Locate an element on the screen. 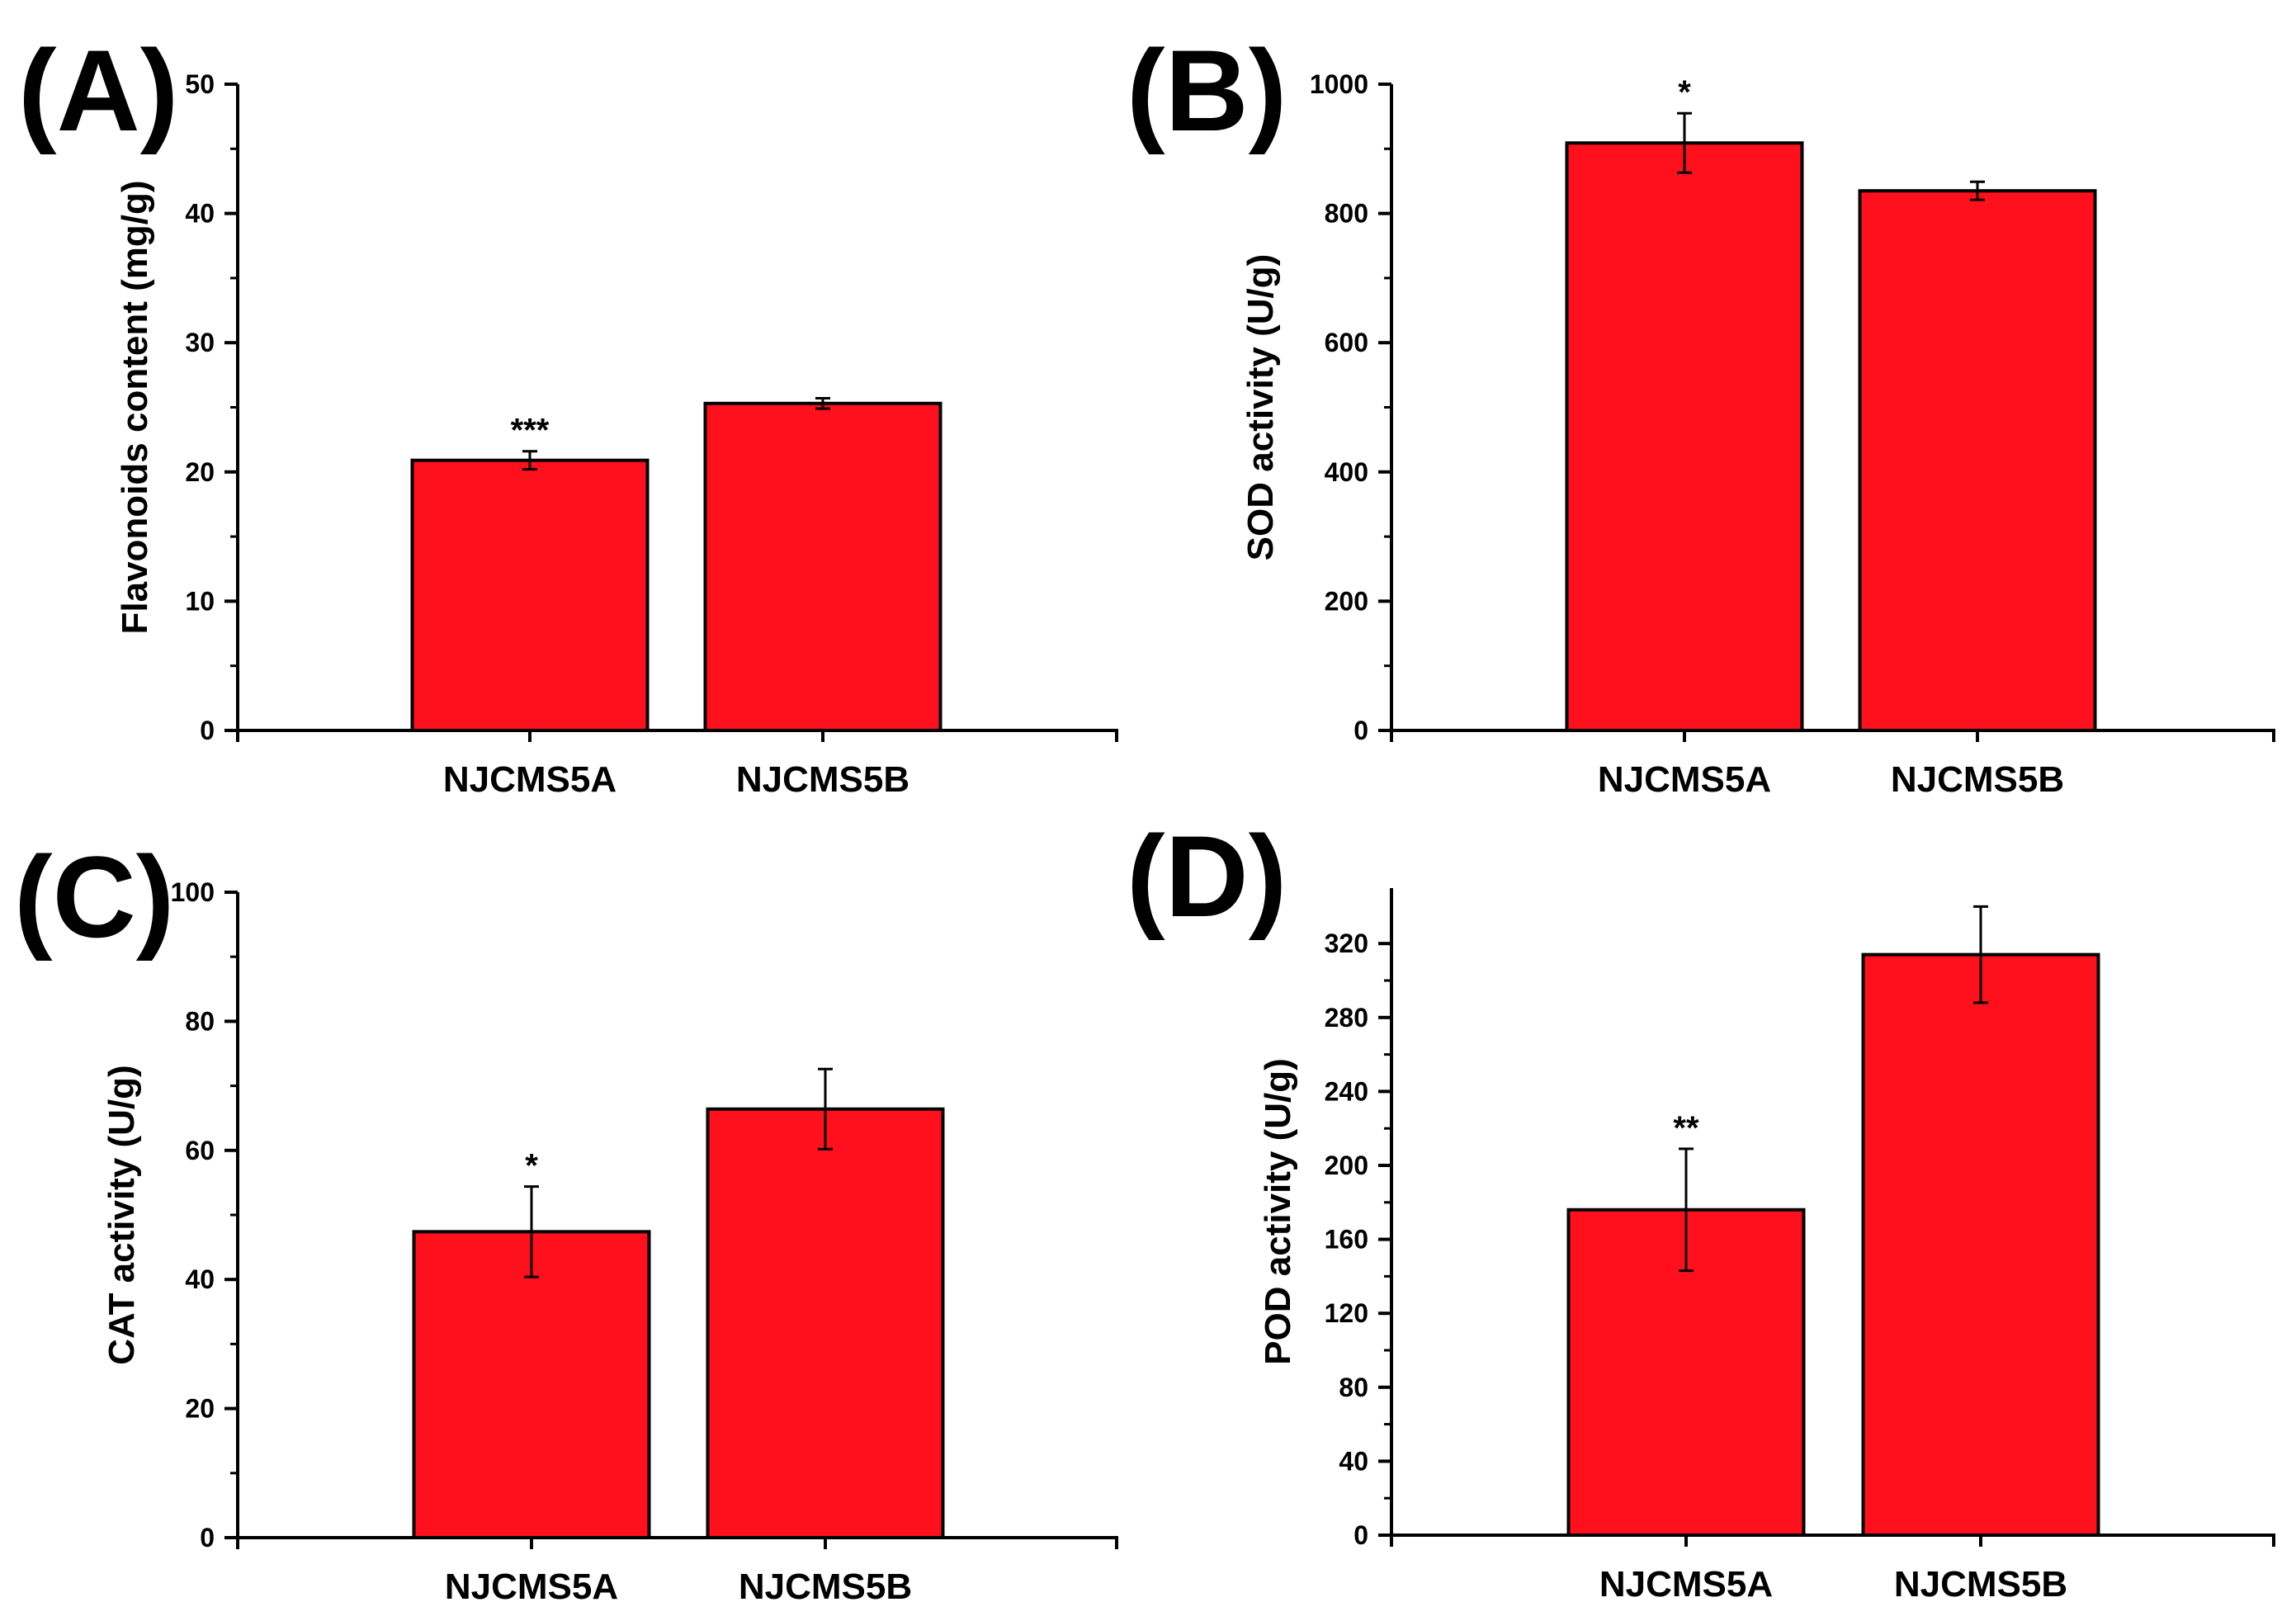 The width and height of the screenshot is (2296, 1621). panel-b-y-tick-label: 600 is located at coordinates (1347, 342).